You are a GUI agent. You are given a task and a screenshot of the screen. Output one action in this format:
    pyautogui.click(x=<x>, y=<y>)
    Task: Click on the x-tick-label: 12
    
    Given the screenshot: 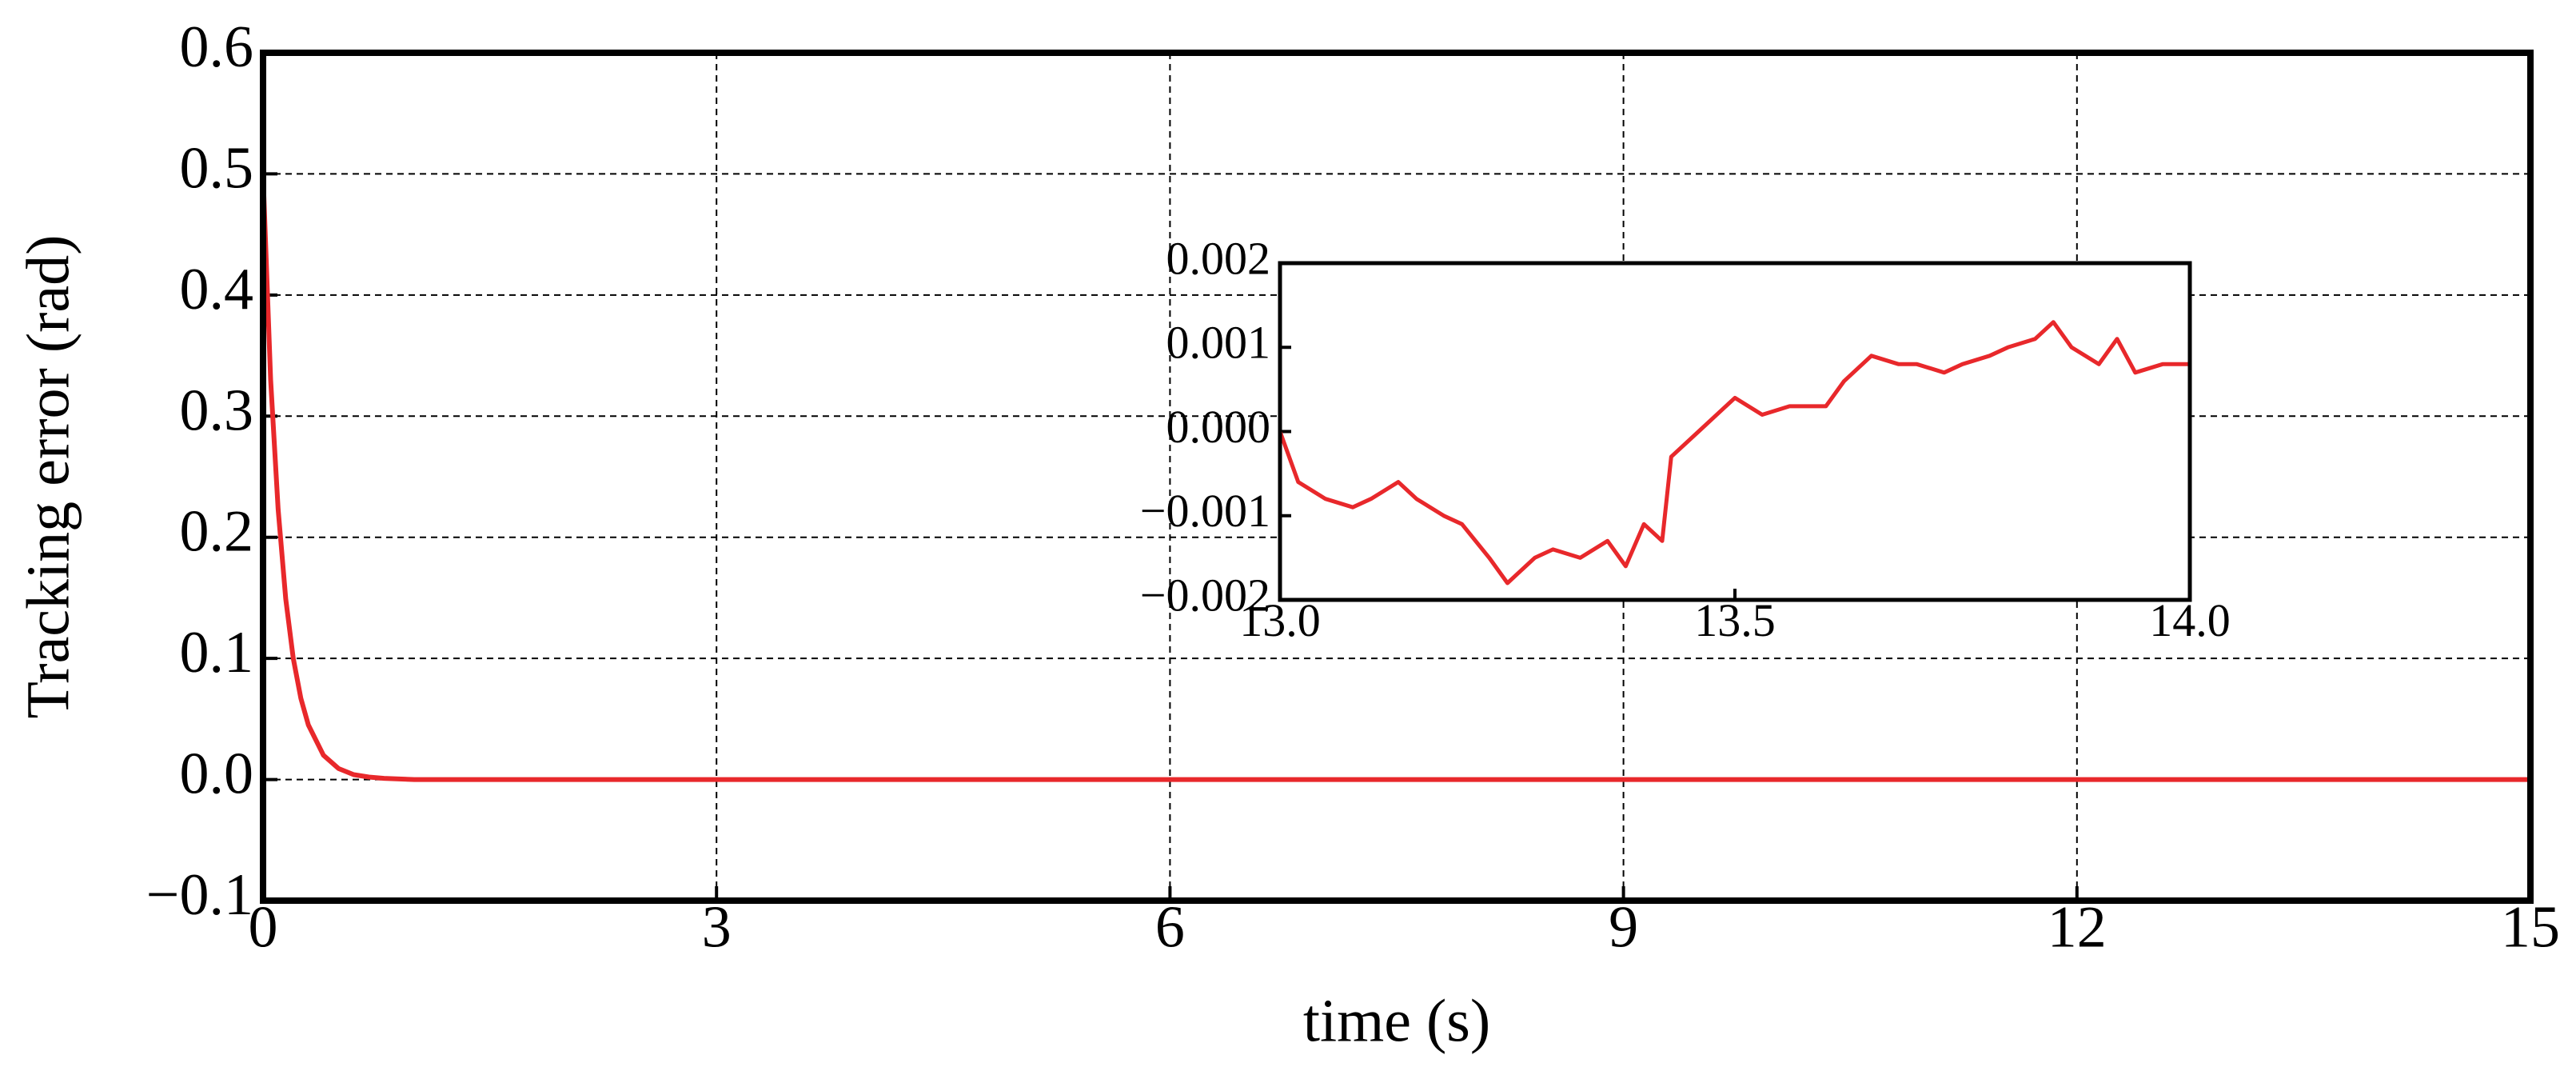 What is the action you would take?
    pyautogui.click(x=2077, y=928)
    